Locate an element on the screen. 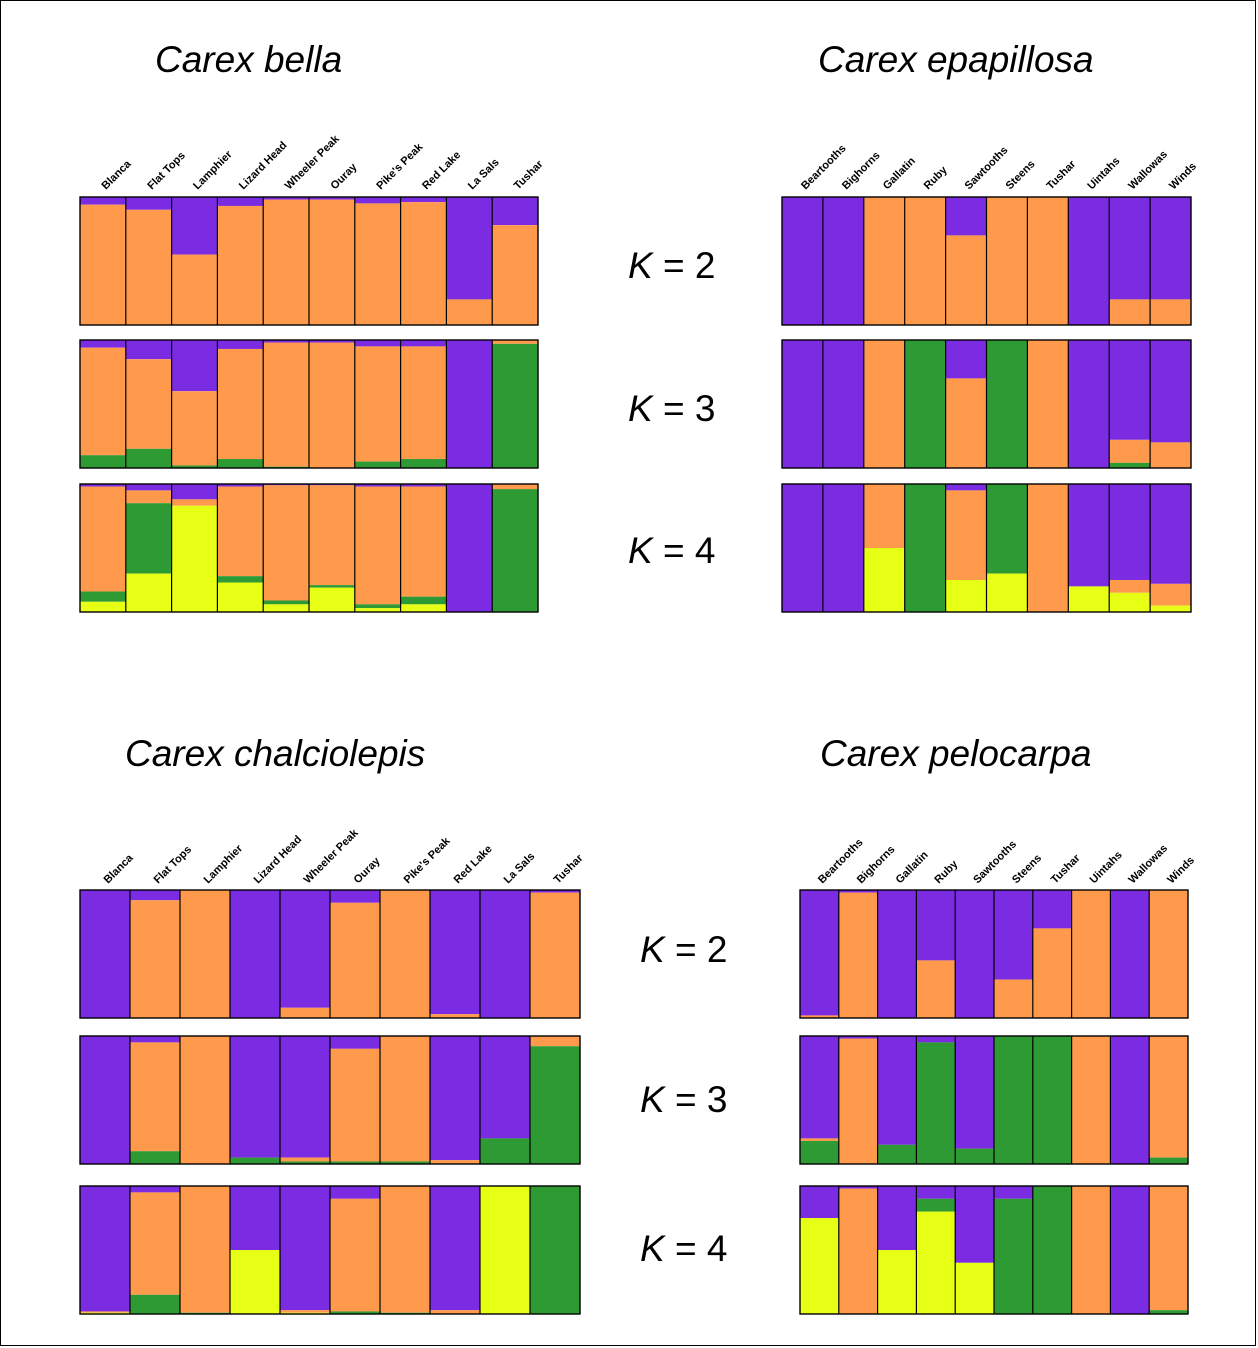 The width and height of the screenshot is (1258, 1348). population-label: La Sals is located at coordinates (484, 174).